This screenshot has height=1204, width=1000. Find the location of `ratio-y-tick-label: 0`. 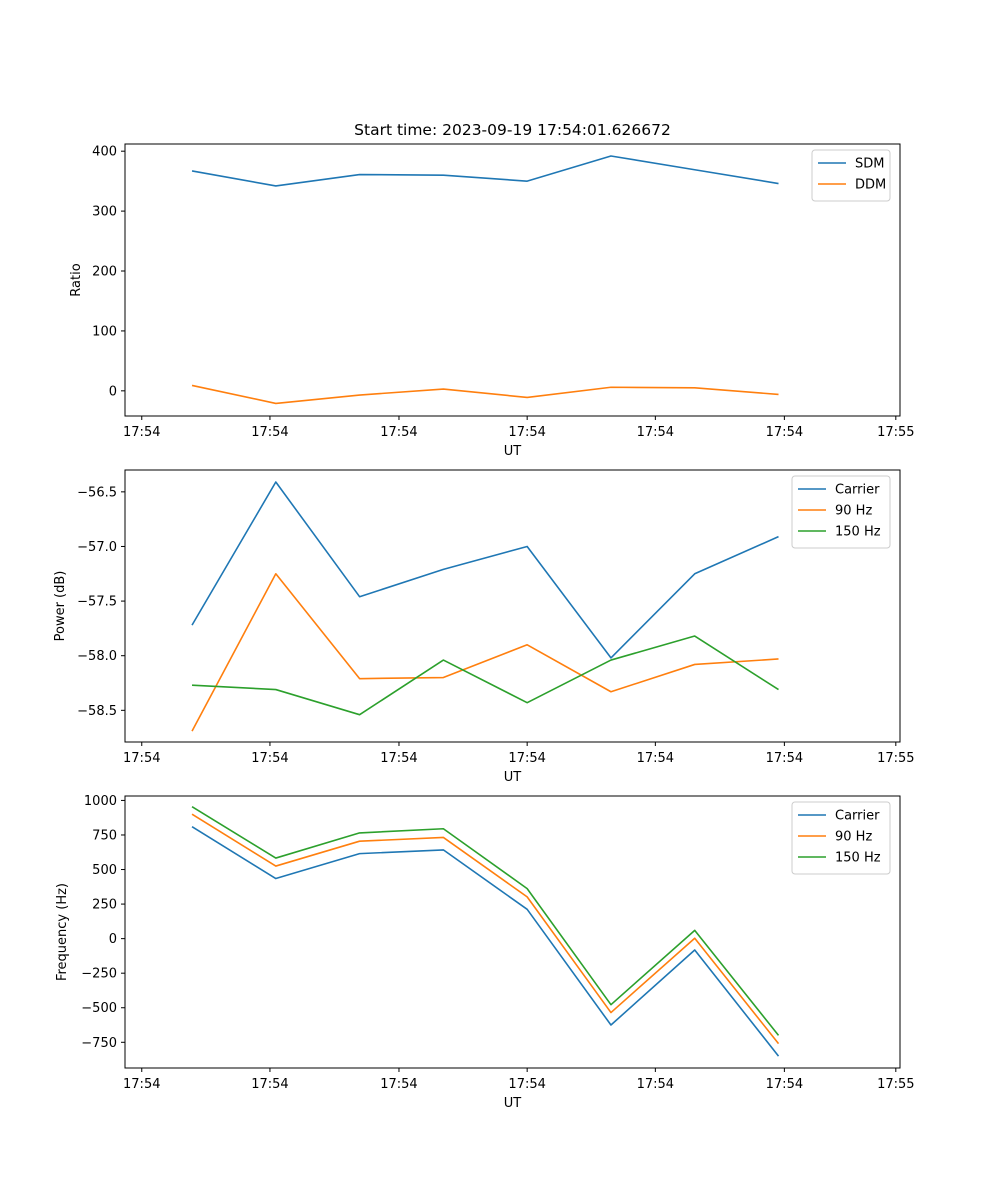

ratio-y-tick-label: 0 is located at coordinates (113, 391).